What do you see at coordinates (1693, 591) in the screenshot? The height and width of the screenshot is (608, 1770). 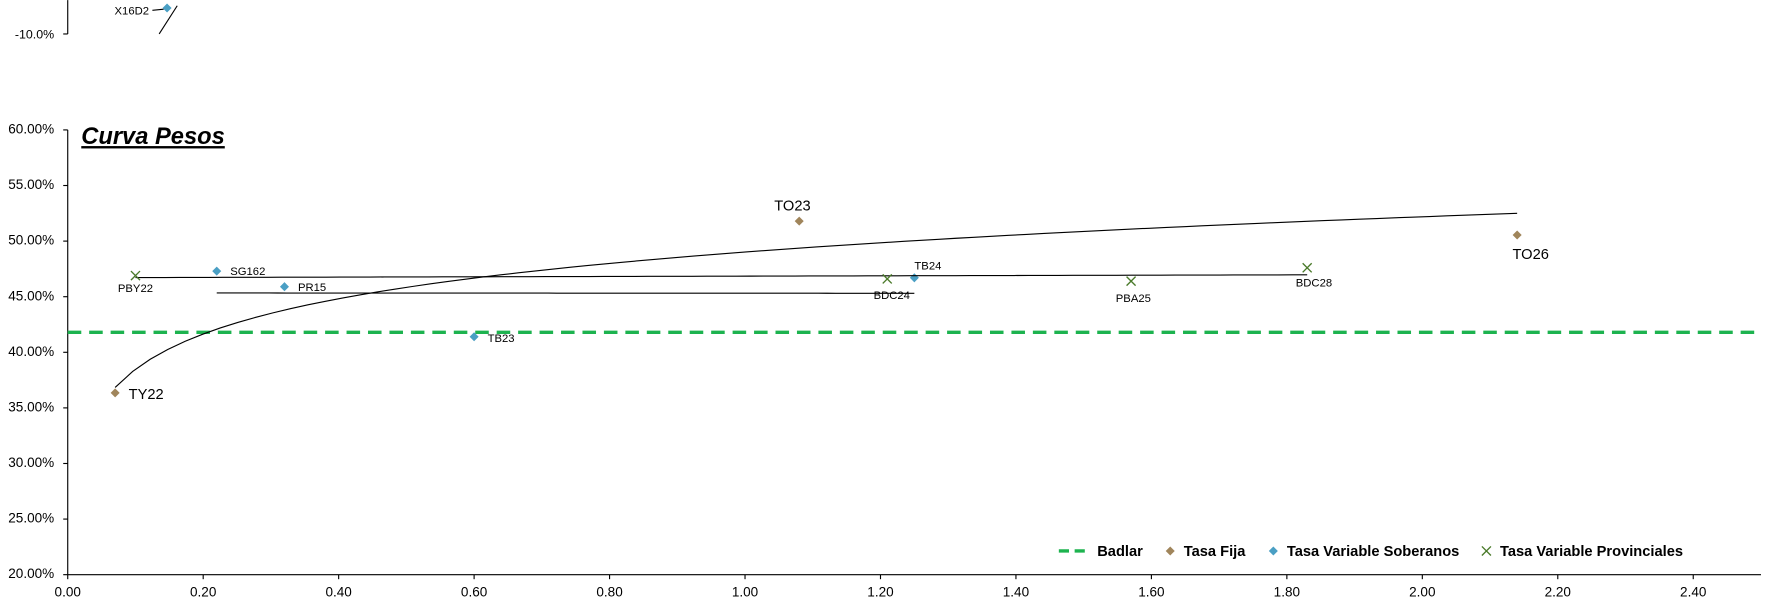 I see `x-tick-label: 2.40` at bounding box center [1693, 591].